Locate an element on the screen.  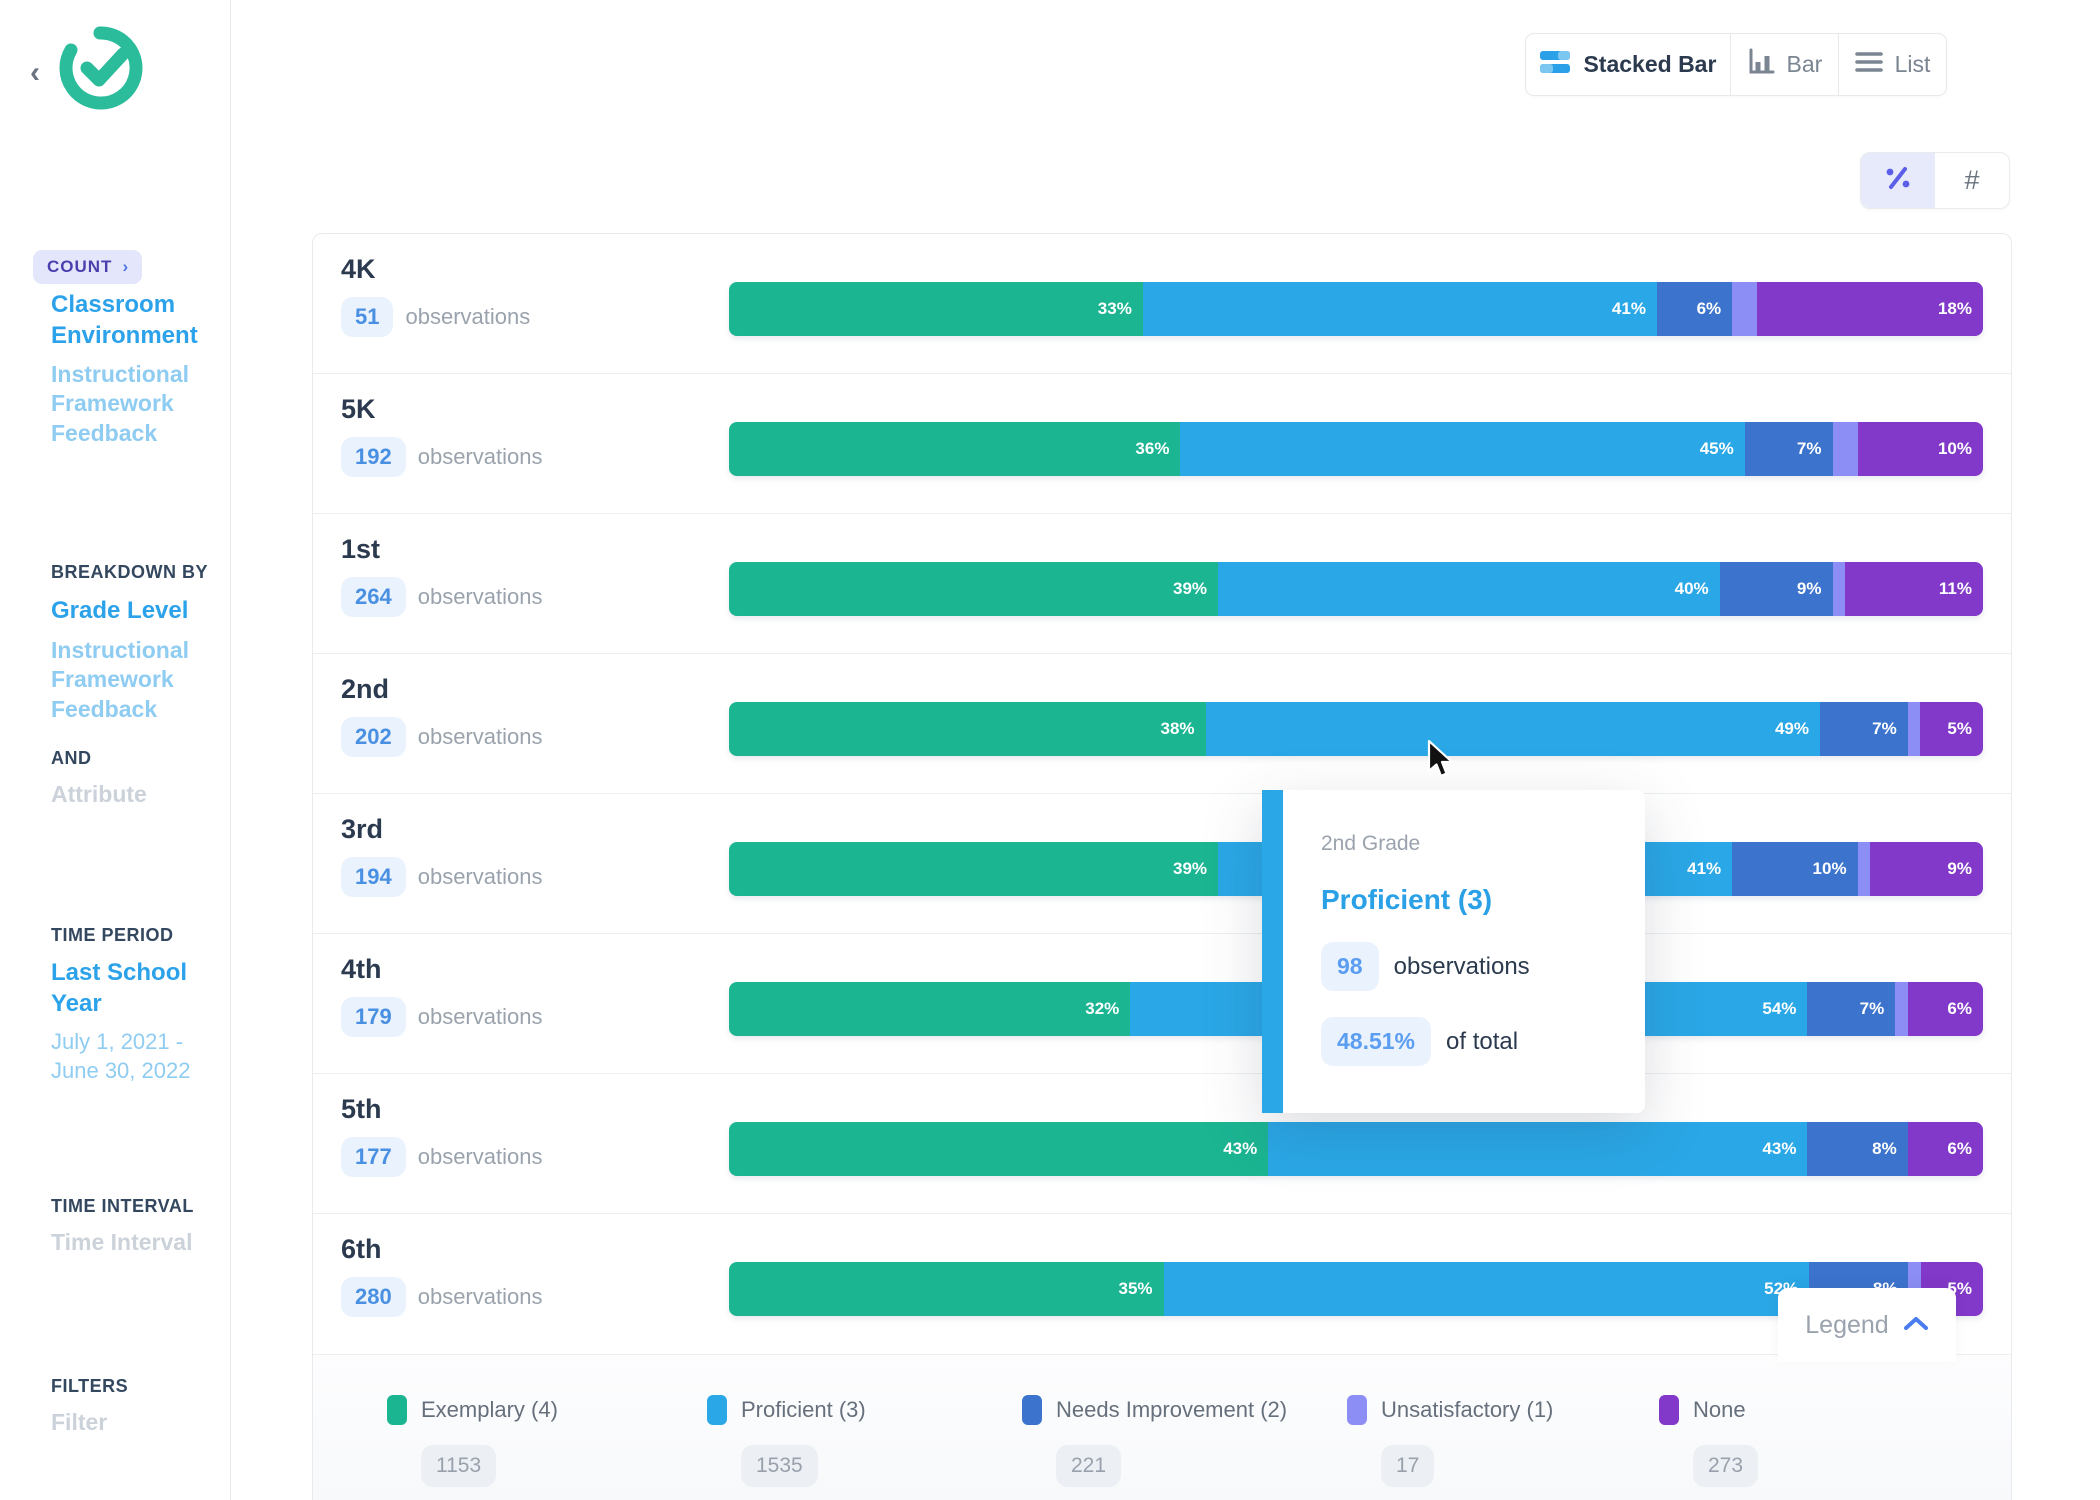
grade-row: 2nd 202 observations 38% 49% 7% 5% is located at coordinates (1162, 724).